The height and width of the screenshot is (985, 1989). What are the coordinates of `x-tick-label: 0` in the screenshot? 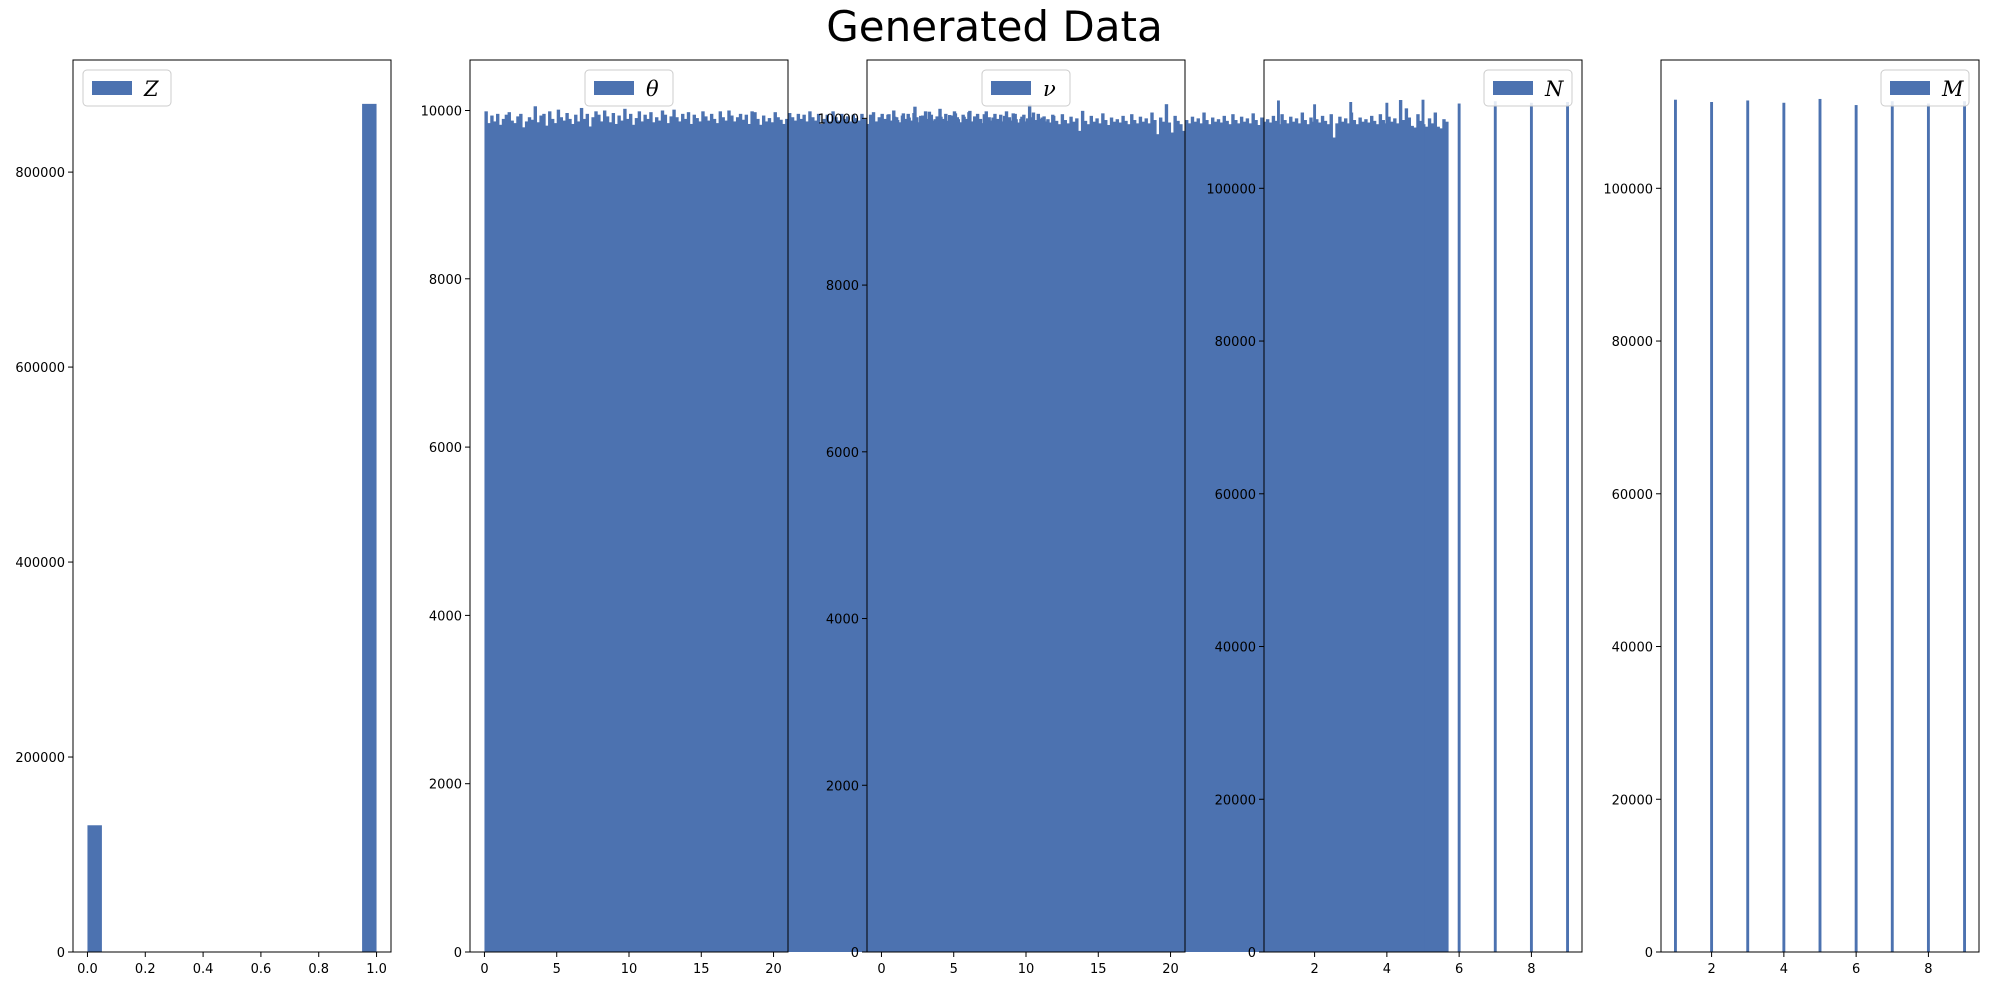 It's located at (484, 969).